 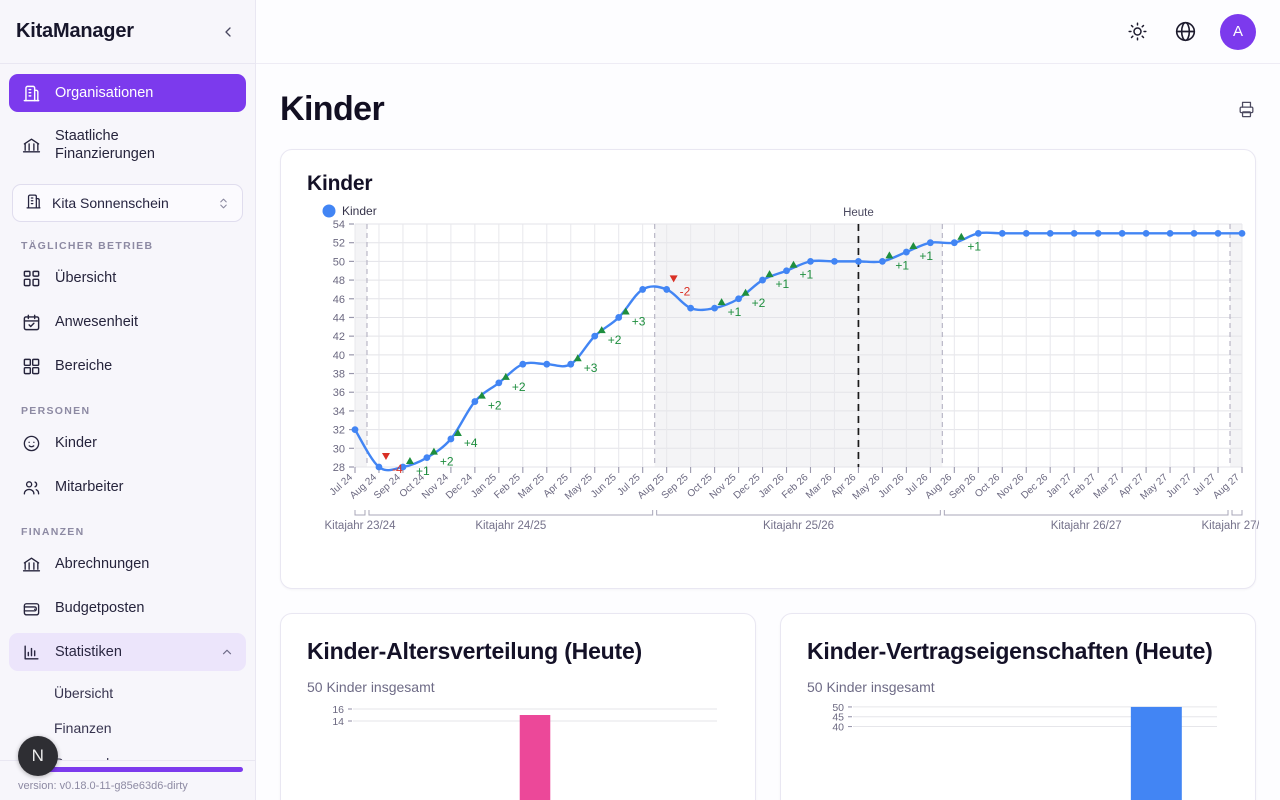 What do you see at coordinates (339, 356) in the screenshot?
I see `svg-text: 40` at bounding box center [339, 356].